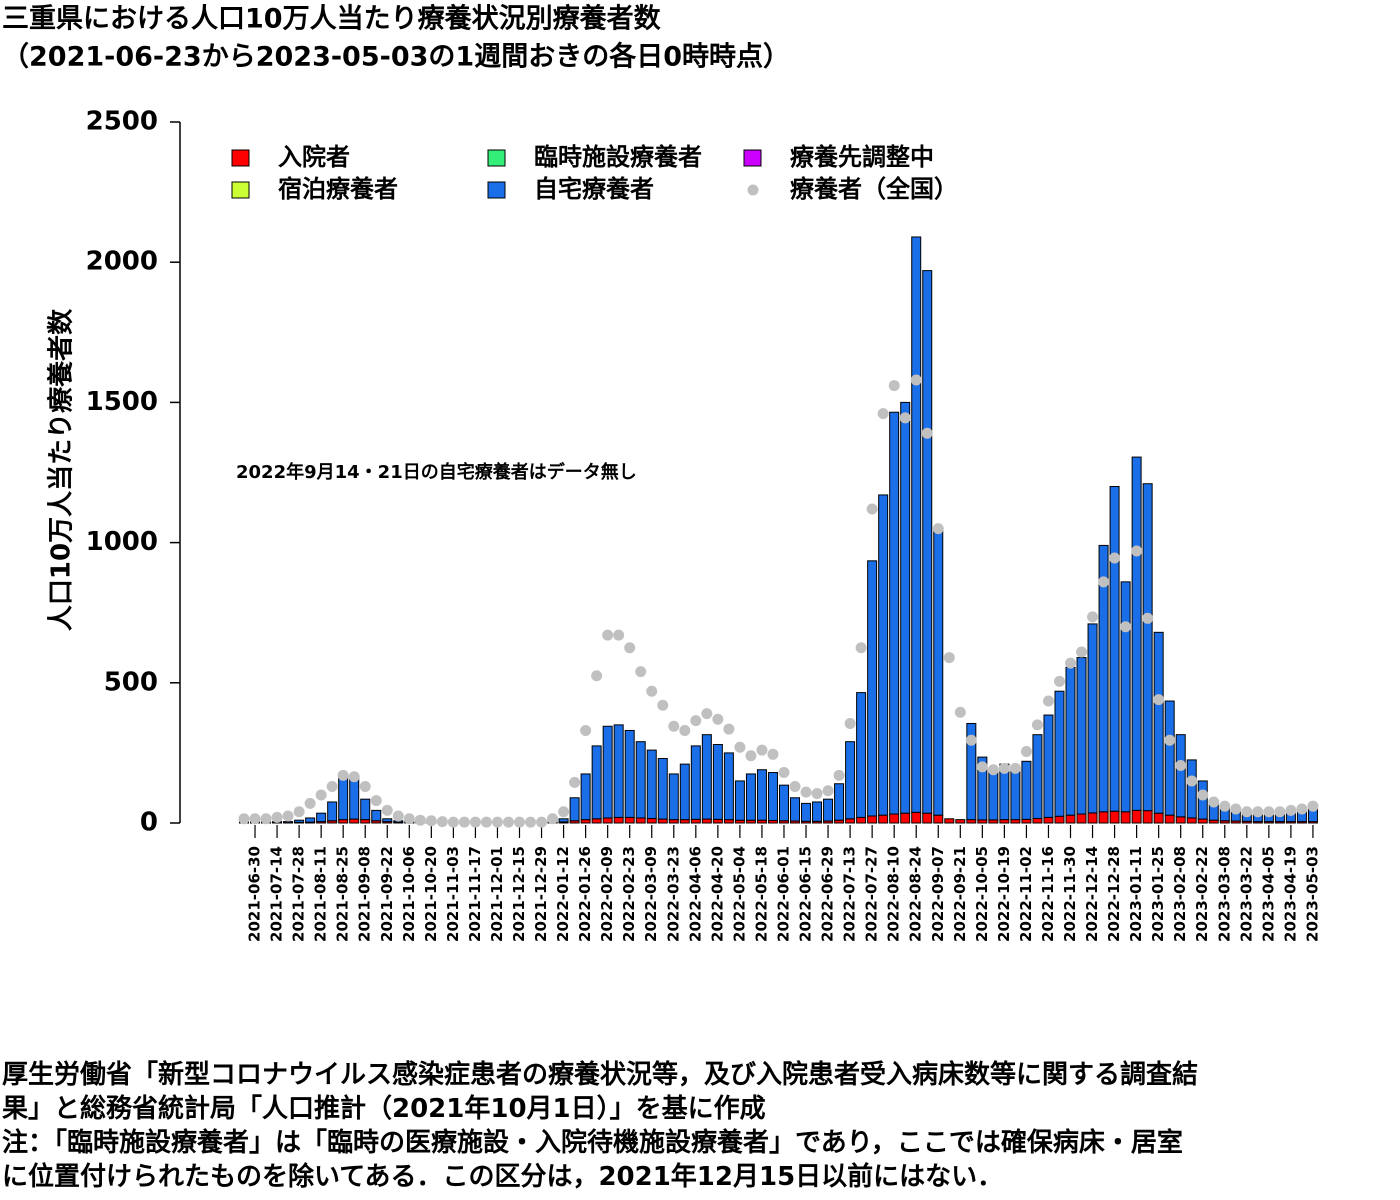 The height and width of the screenshot is (1200, 1400). Describe the element at coordinates (874, 189) in the screenshot. I see `legend-label: 療養者（全国）` at that location.